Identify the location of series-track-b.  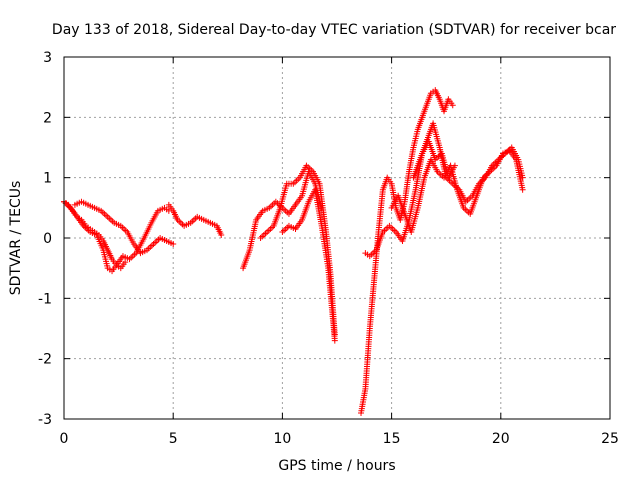
(116, 236).